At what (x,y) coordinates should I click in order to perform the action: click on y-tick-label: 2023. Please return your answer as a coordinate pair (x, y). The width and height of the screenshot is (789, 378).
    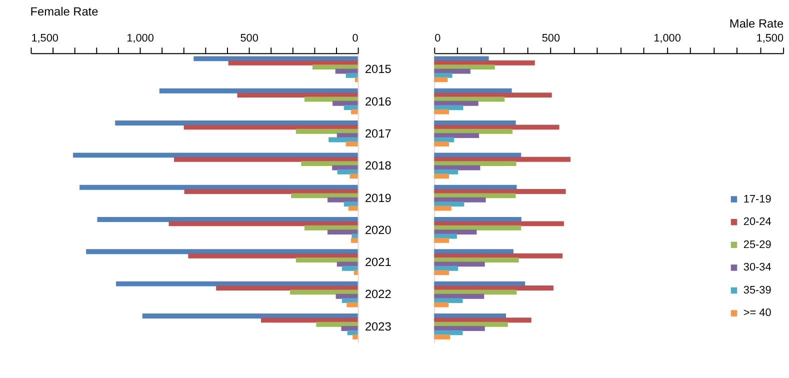
    Looking at the image, I should click on (378, 326).